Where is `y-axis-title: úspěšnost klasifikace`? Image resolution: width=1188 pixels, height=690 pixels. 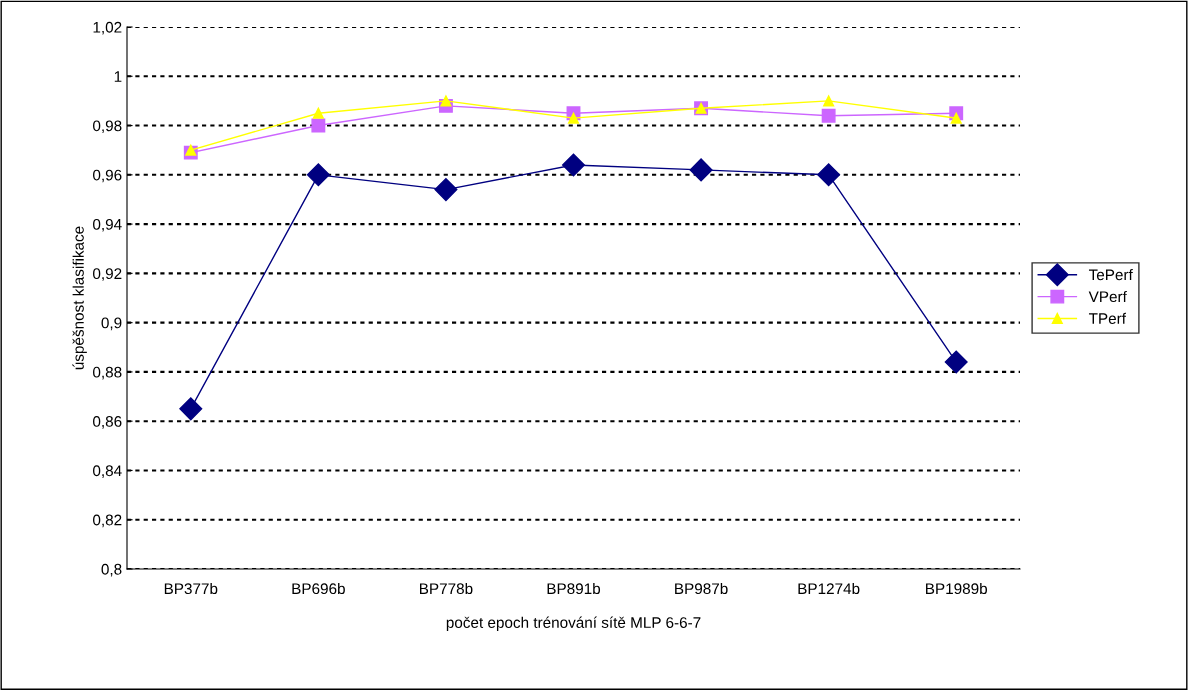
y-axis-title: úspěšnost klasifikace is located at coordinates (79, 298).